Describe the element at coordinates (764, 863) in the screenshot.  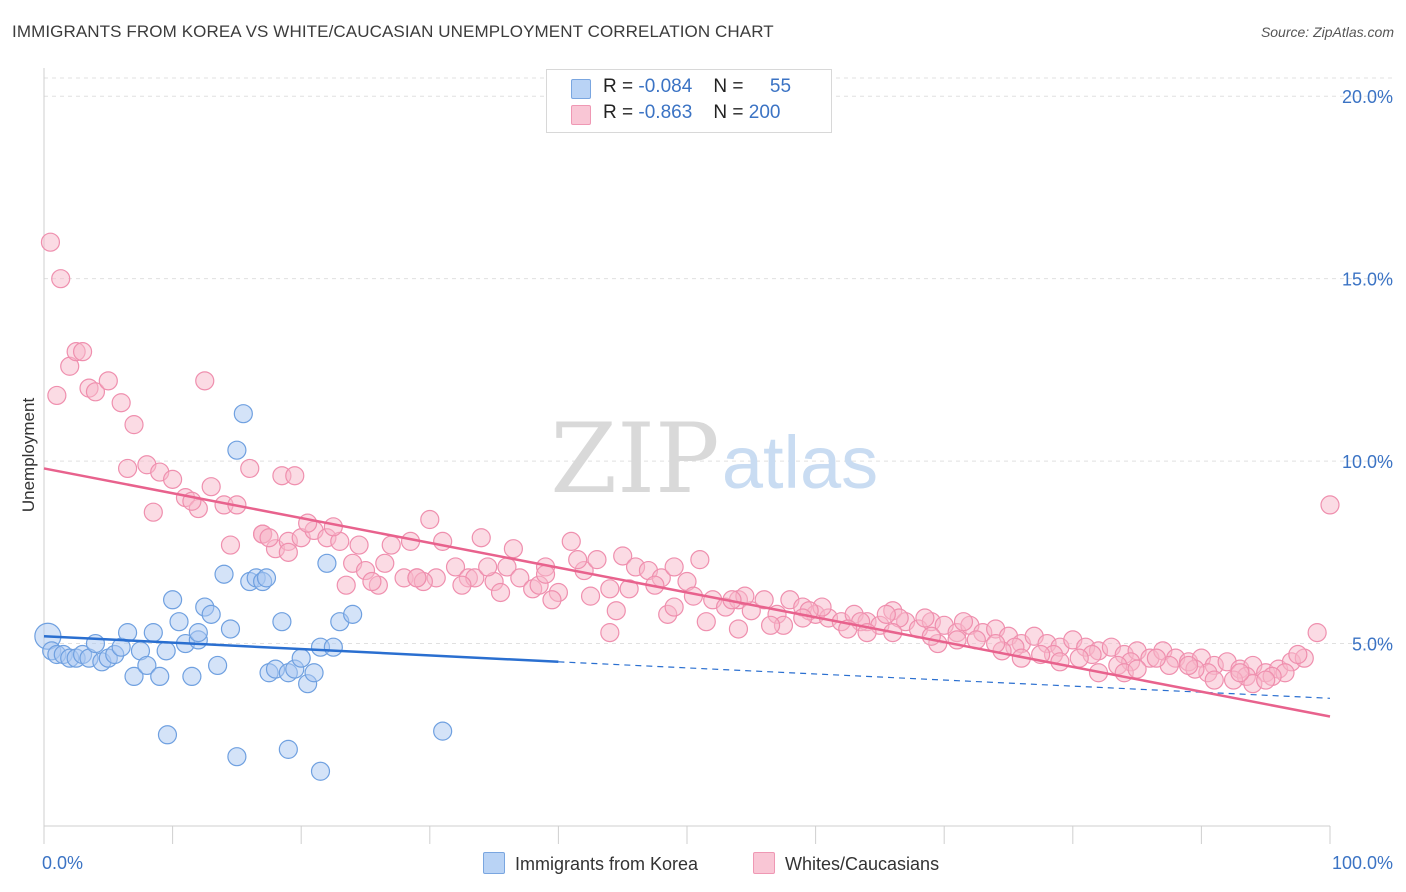
I see `legend-swatch-white-bottom` at that location.